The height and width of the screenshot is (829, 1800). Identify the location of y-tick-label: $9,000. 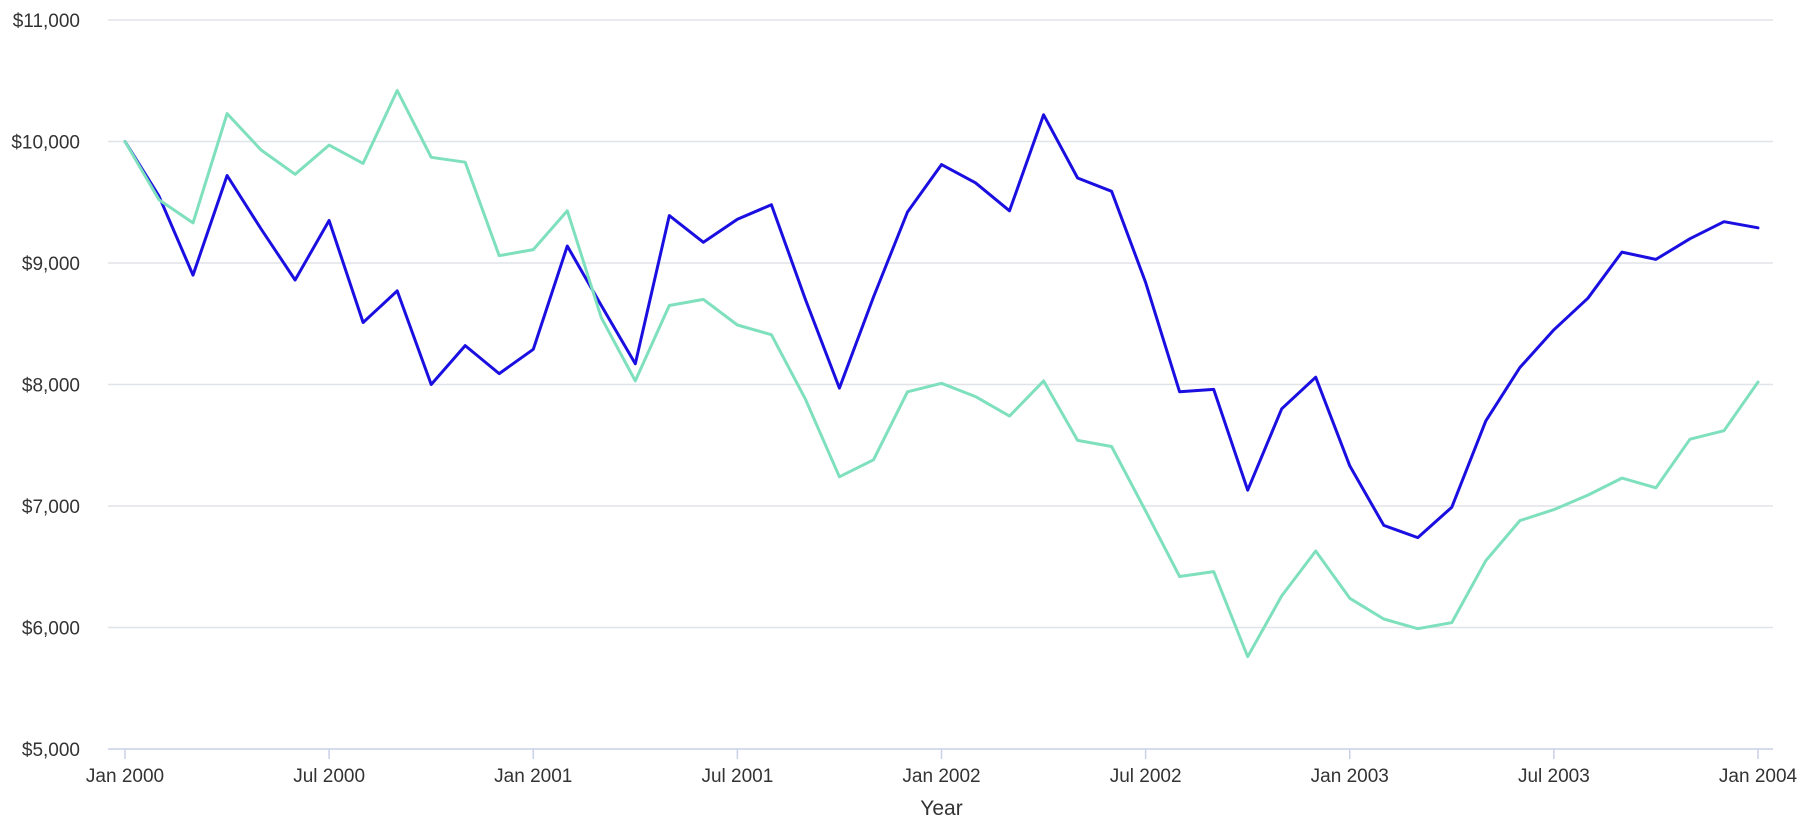
(51, 264).